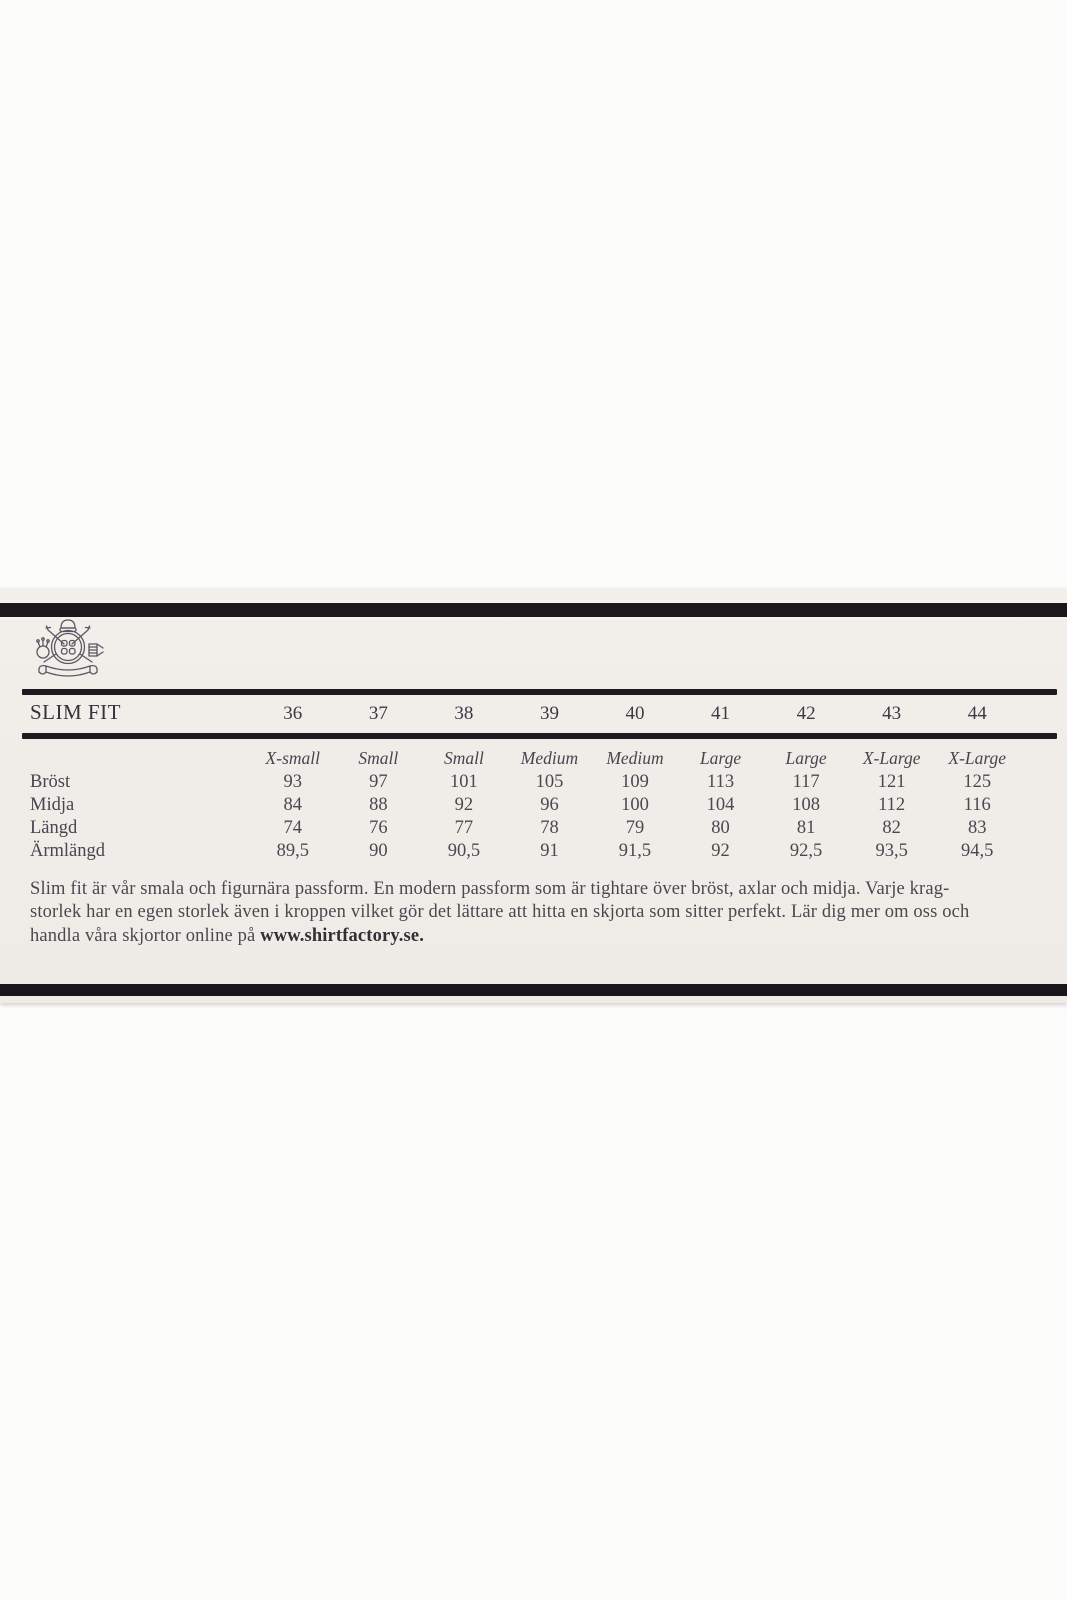 This screenshot has height=1600, width=1067. What do you see at coordinates (50, 782) in the screenshot?
I see `measurement-label: Bröst` at bounding box center [50, 782].